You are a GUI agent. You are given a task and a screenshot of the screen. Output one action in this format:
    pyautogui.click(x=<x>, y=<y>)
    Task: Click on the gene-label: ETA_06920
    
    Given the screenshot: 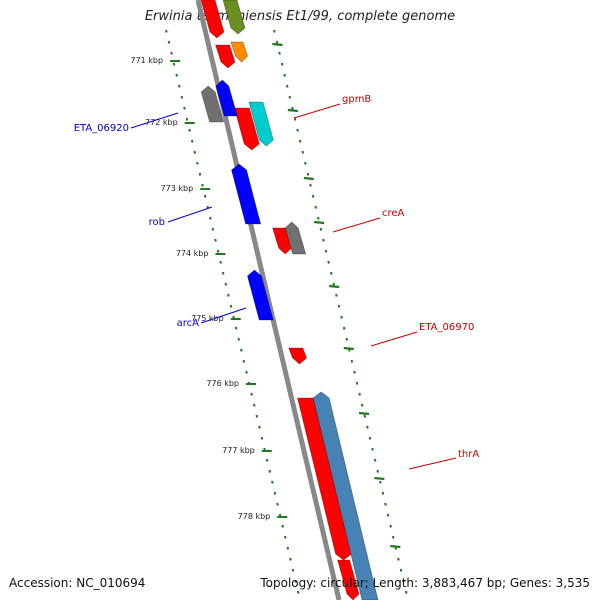 What is the action you would take?
    pyautogui.click(x=101, y=128)
    